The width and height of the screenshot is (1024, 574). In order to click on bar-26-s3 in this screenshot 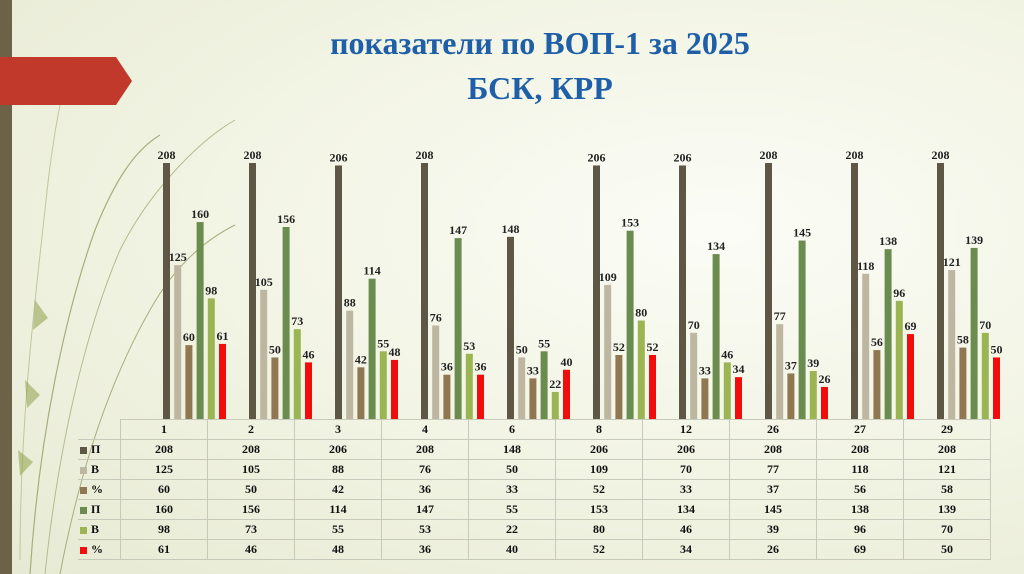, I will do `click(802, 329)`.